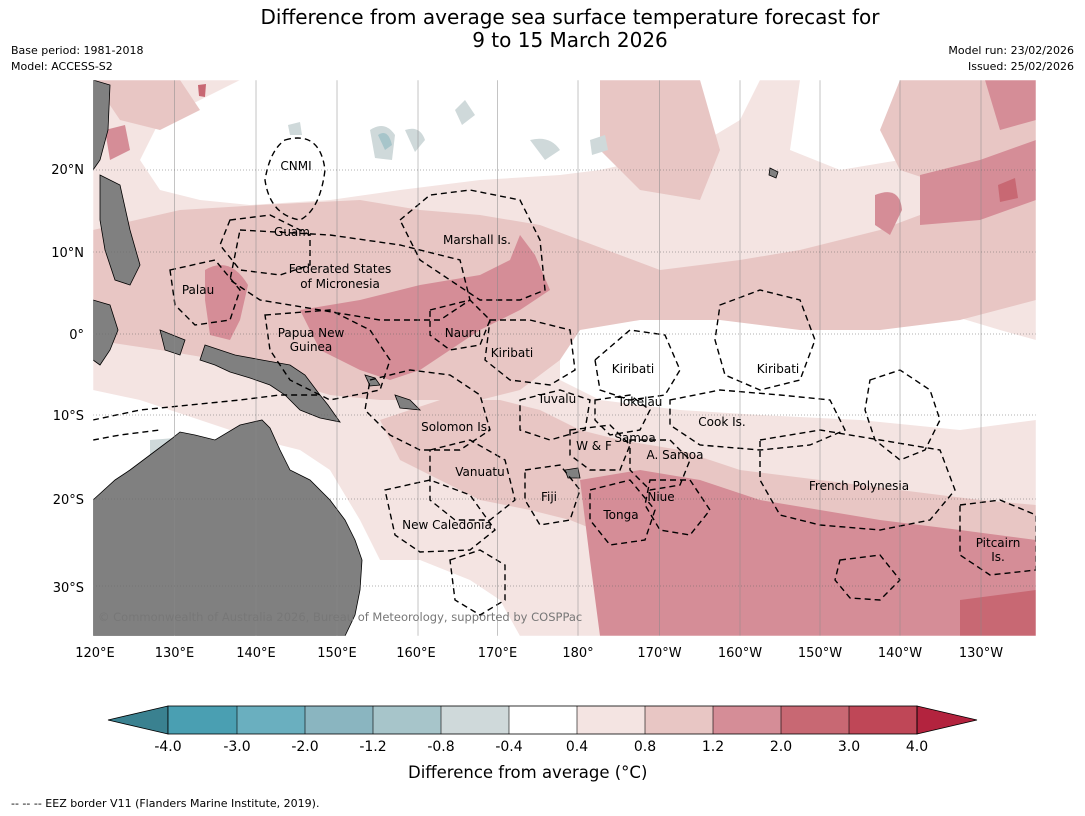 The height and width of the screenshot is (816, 1085). Describe the element at coordinates (713, 747) in the screenshot. I see `colorbar-tick: 1.2` at that location.